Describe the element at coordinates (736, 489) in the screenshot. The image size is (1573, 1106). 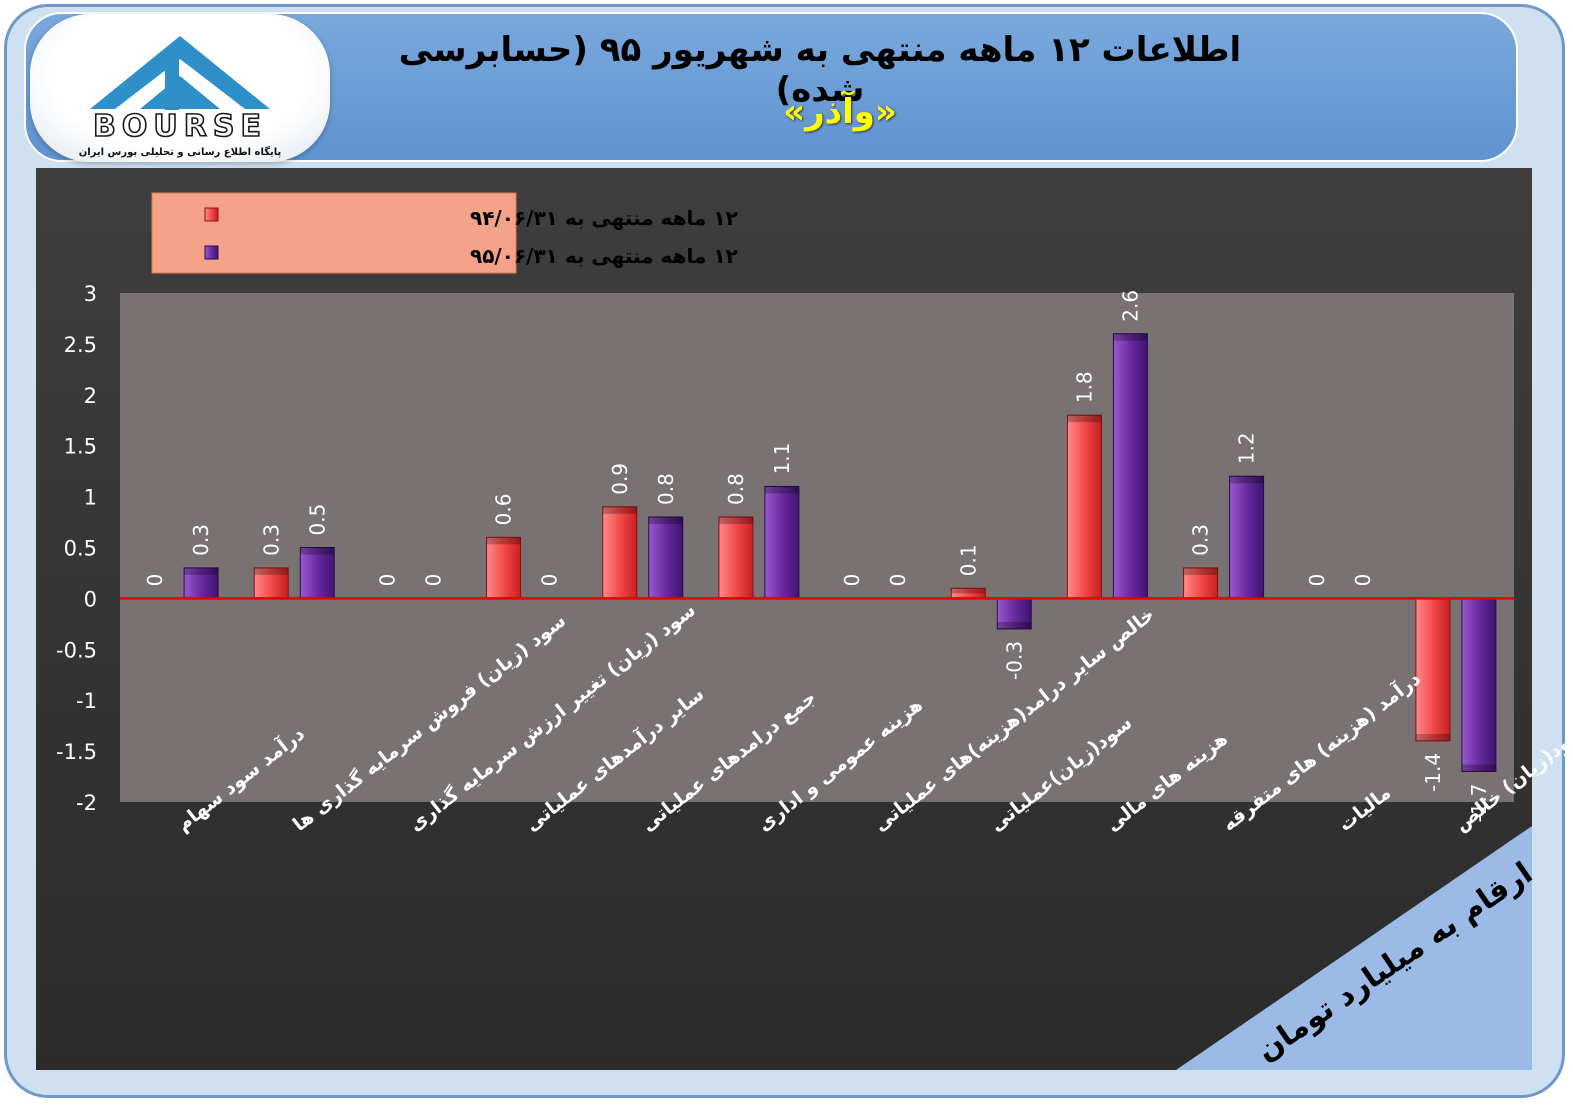
I see `data-label-series-1: 0.8` at that location.